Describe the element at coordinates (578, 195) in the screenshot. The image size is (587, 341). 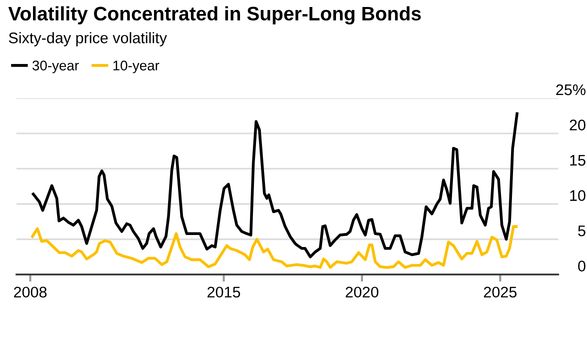
I see `y-tick-label: 10` at that location.